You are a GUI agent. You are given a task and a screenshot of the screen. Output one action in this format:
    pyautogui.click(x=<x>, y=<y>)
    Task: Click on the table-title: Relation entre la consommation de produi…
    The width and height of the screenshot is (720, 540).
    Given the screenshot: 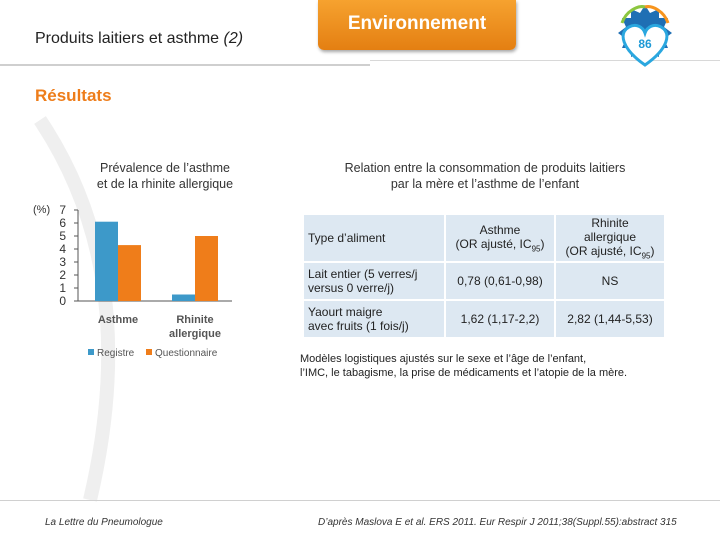 What is the action you would take?
    pyautogui.click(x=485, y=176)
    